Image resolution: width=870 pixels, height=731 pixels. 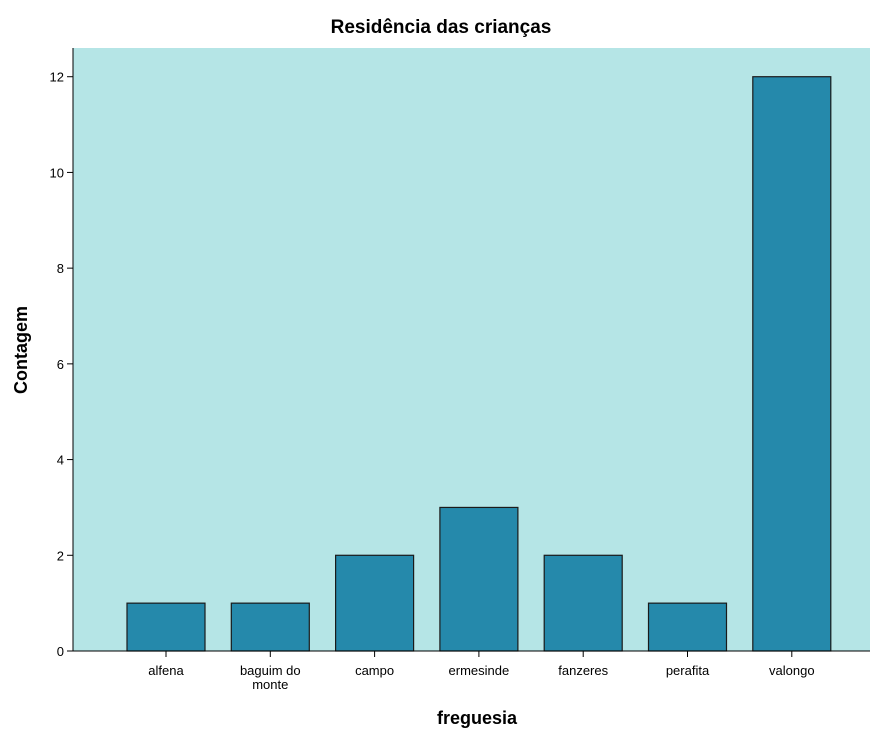 What do you see at coordinates (60, 364) in the screenshot?
I see `y-tick-label: 6` at bounding box center [60, 364].